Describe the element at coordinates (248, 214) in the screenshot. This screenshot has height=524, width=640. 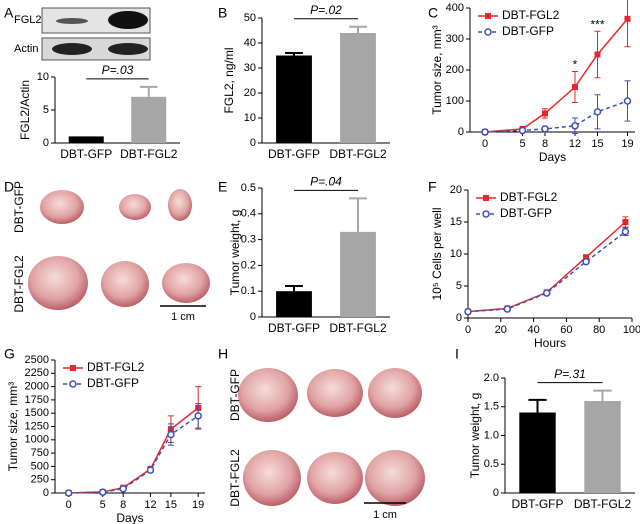
I see `y-tick-label: 0.4` at that location.